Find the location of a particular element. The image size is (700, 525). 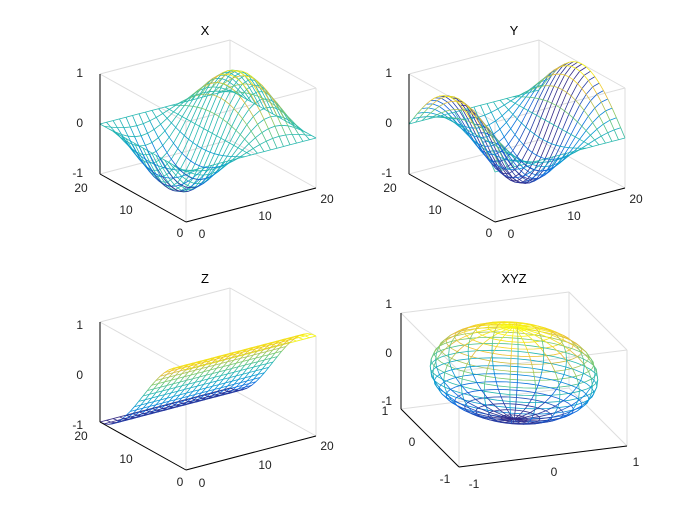

axis-lines is located at coordinates (208, 148).